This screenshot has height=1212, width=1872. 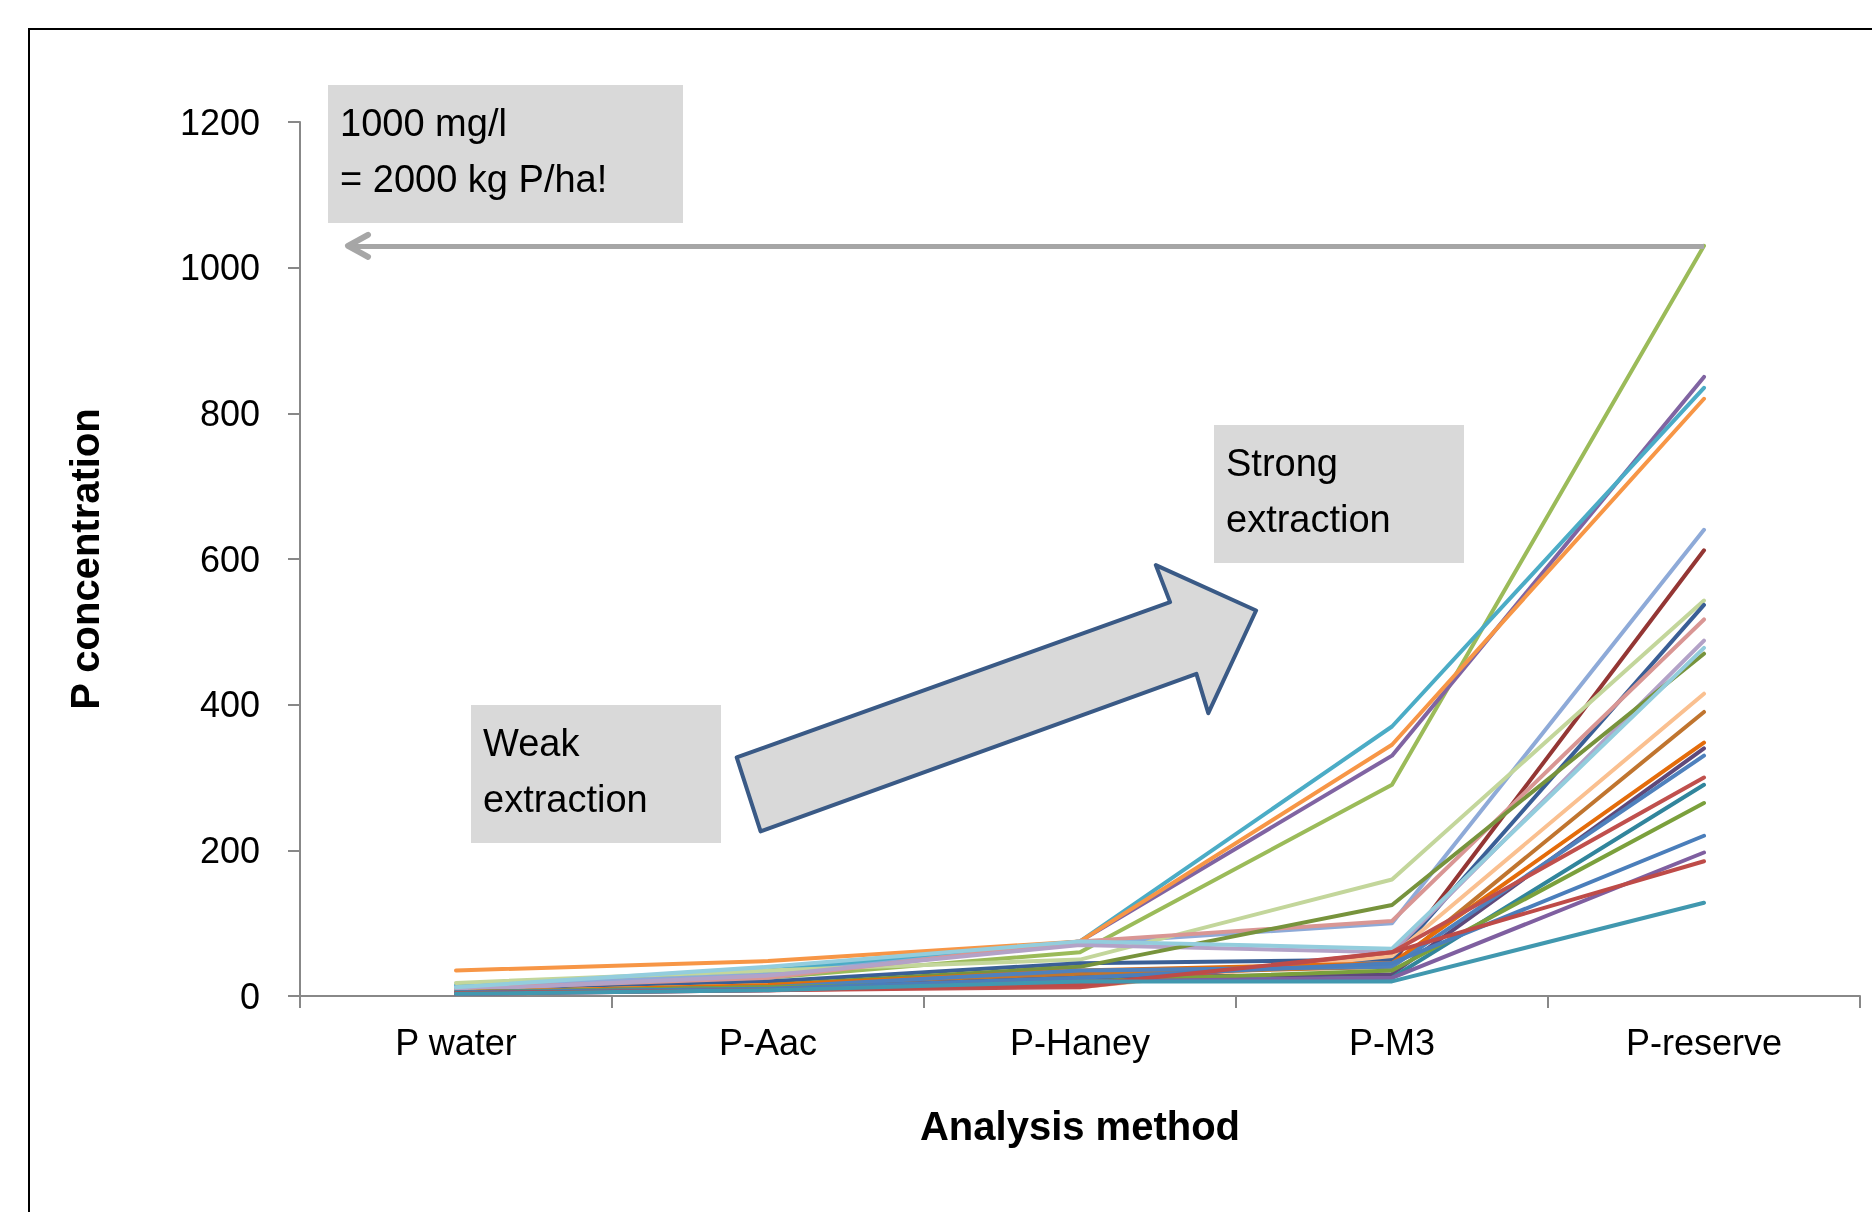 What do you see at coordinates (249, 996) in the screenshot?
I see `y-tick-label: 0` at bounding box center [249, 996].